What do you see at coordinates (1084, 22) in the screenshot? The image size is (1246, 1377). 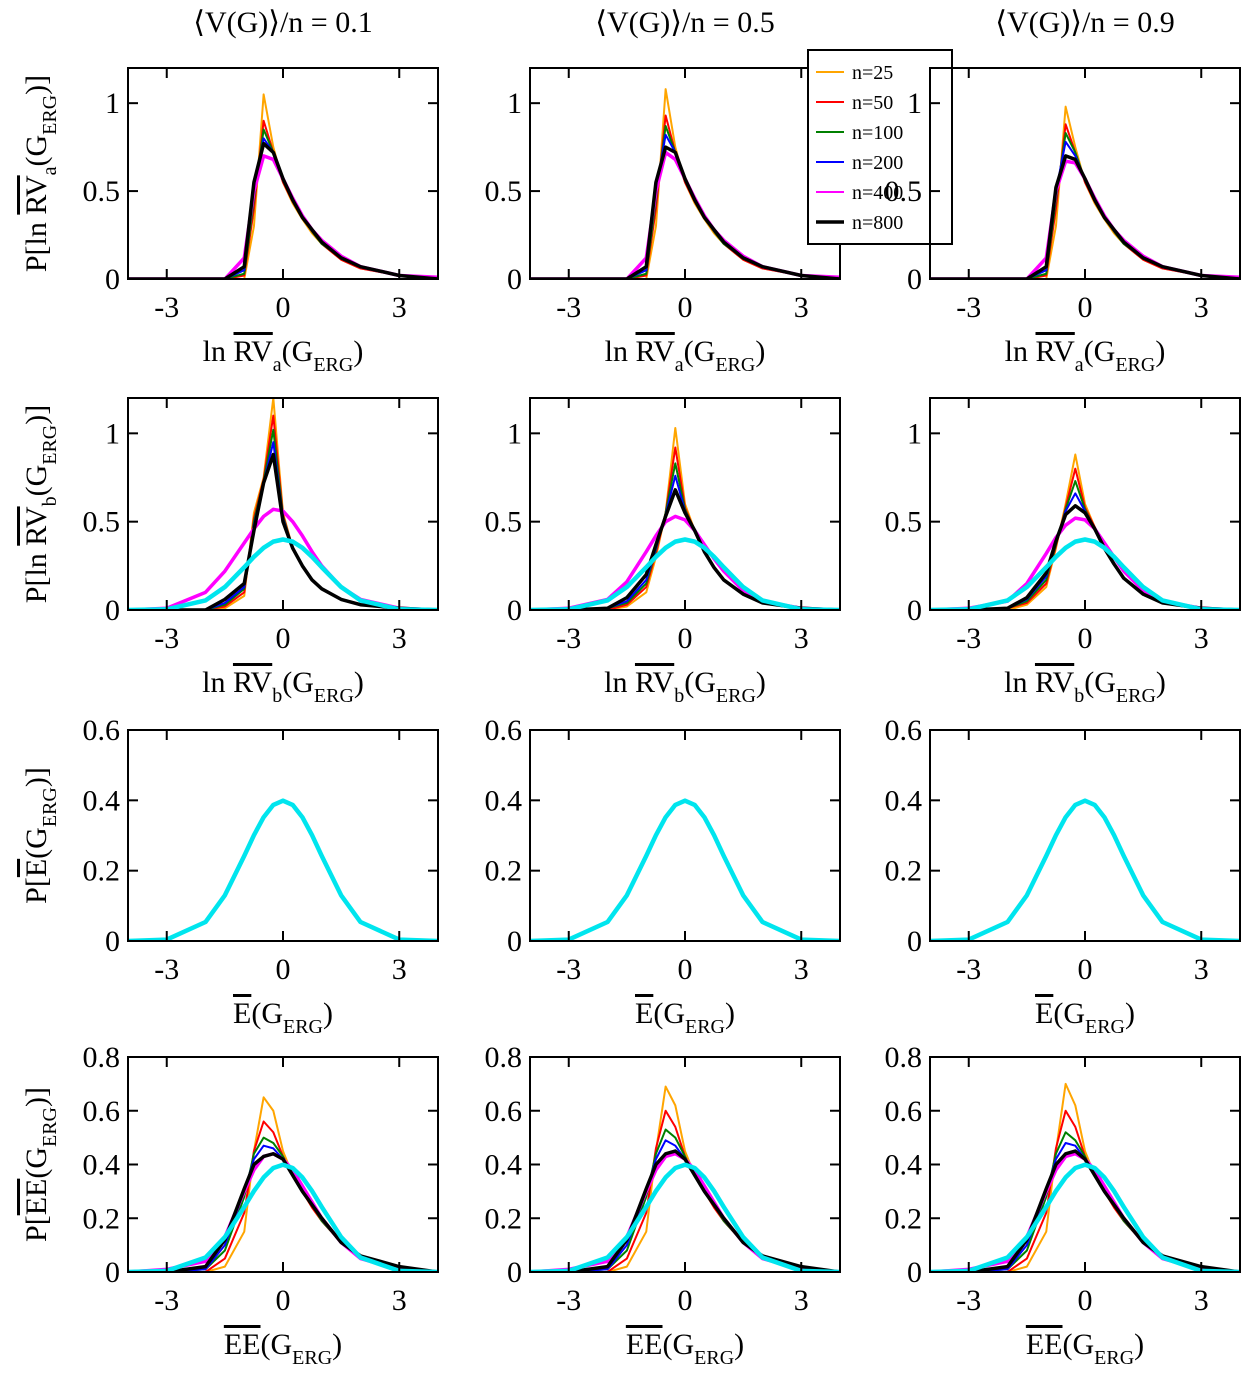 I see `panel-title: ⟨V(G)⟩/n = 0.9` at bounding box center [1084, 22].